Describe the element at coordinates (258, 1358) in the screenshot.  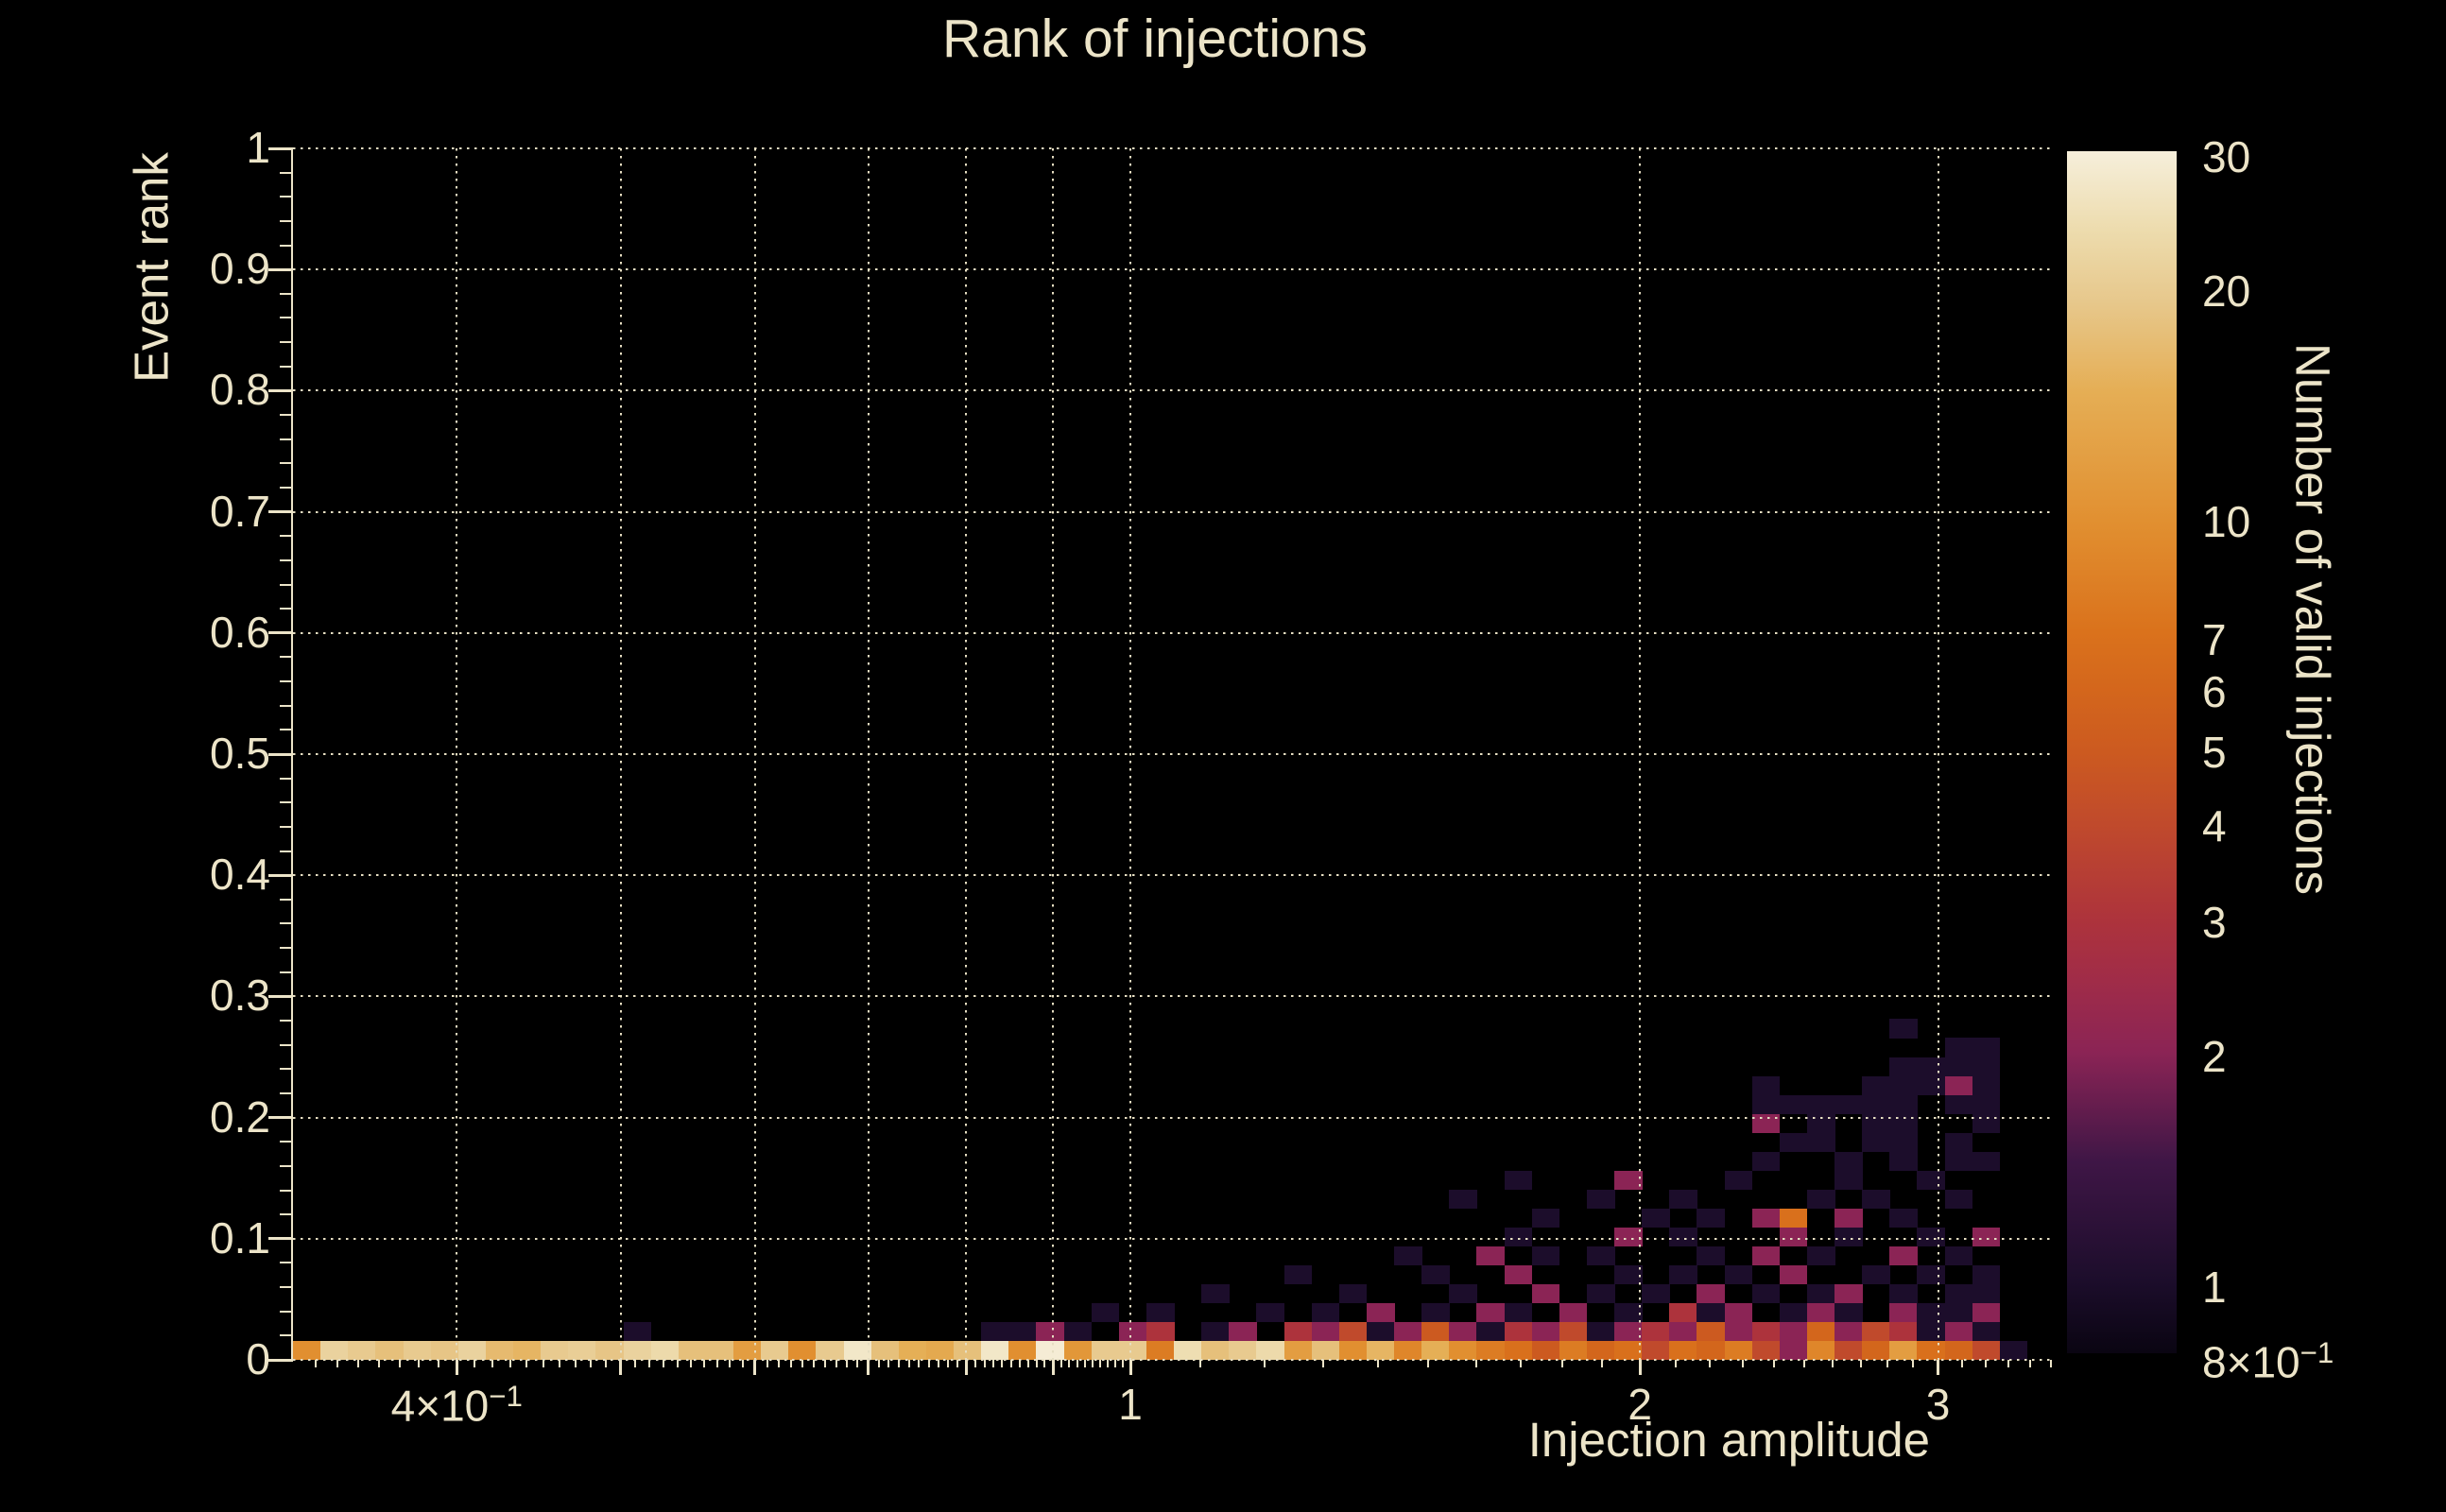
I see `y-tick-label: 0` at that location.